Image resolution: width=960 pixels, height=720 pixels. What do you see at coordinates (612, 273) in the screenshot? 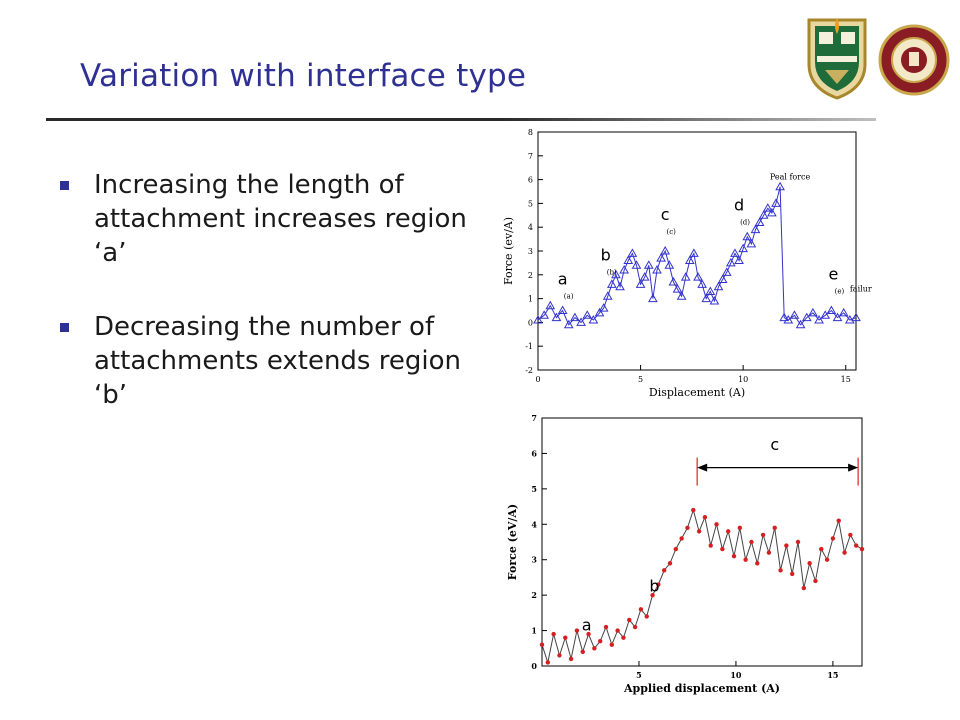
I see `region-sublabel: (b)` at bounding box center [612, 273].